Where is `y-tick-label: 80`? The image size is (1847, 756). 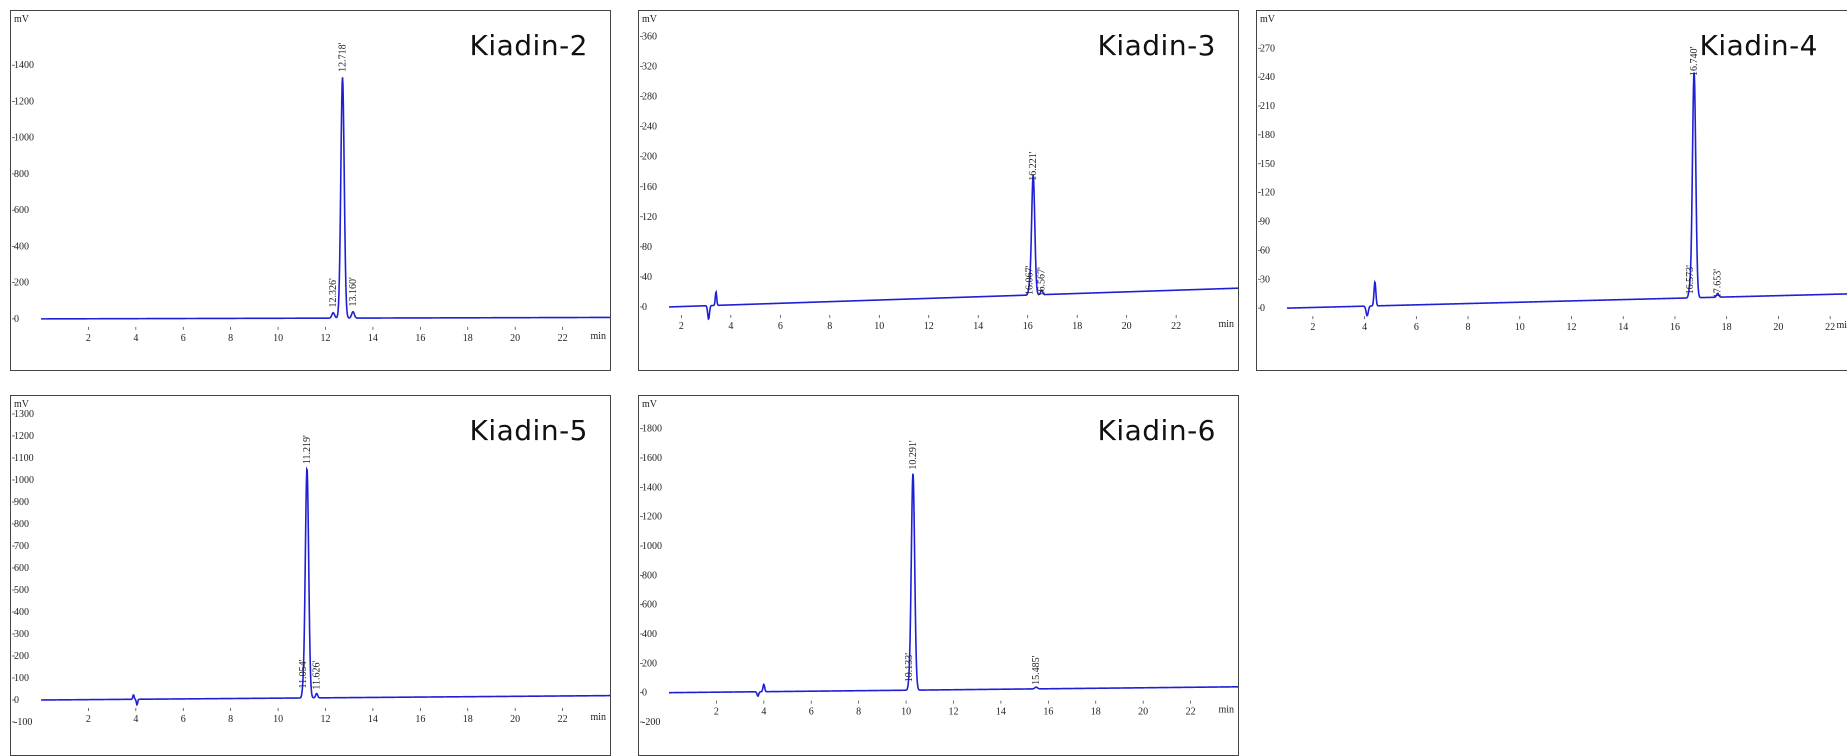
y-tick-label: 80 is located at coordinates (647, 247).